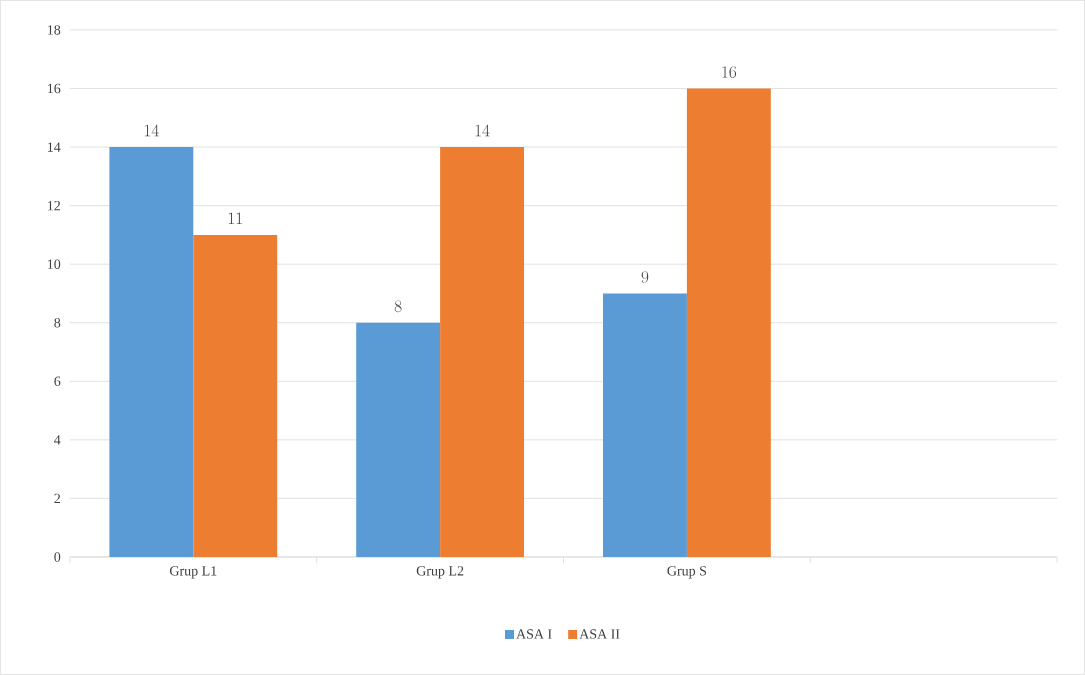 This screenshot has width=1085, height=675. Describe the element at coordinates (729, 72) in the screenshot. I see `data-label: 16` at that location.